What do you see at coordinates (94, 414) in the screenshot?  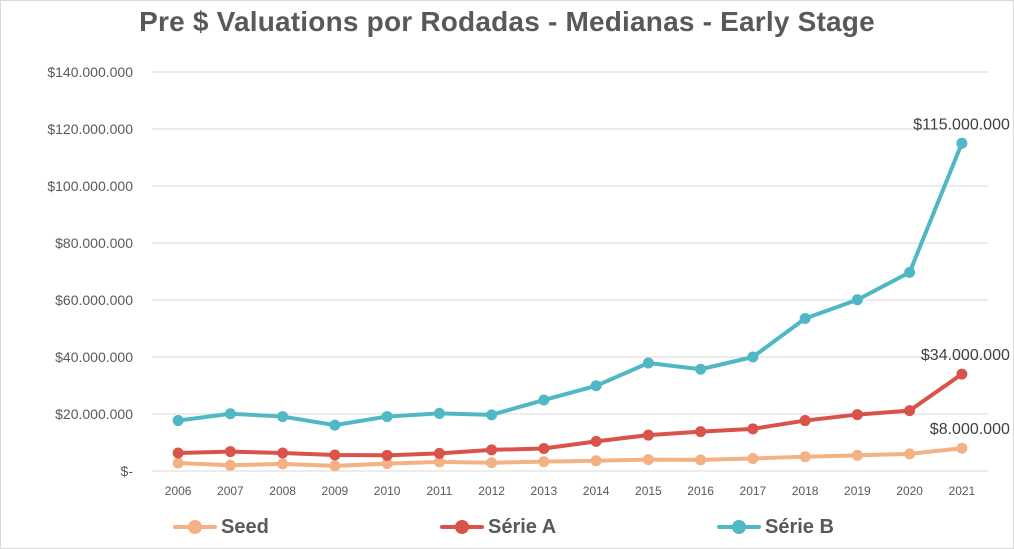 I see `y-tick-label: $20.000.000` at bounding box center [94, 414].